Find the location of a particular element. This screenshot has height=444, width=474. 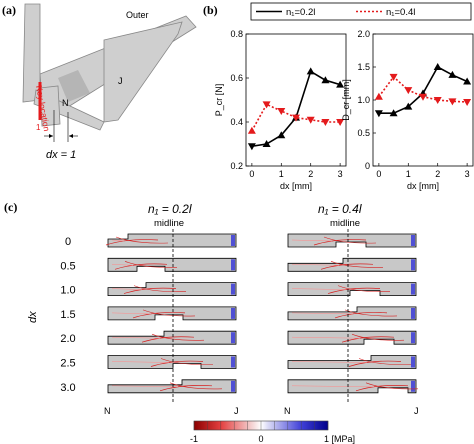

row-label: 1.5 is located at coordinates (67, 315).